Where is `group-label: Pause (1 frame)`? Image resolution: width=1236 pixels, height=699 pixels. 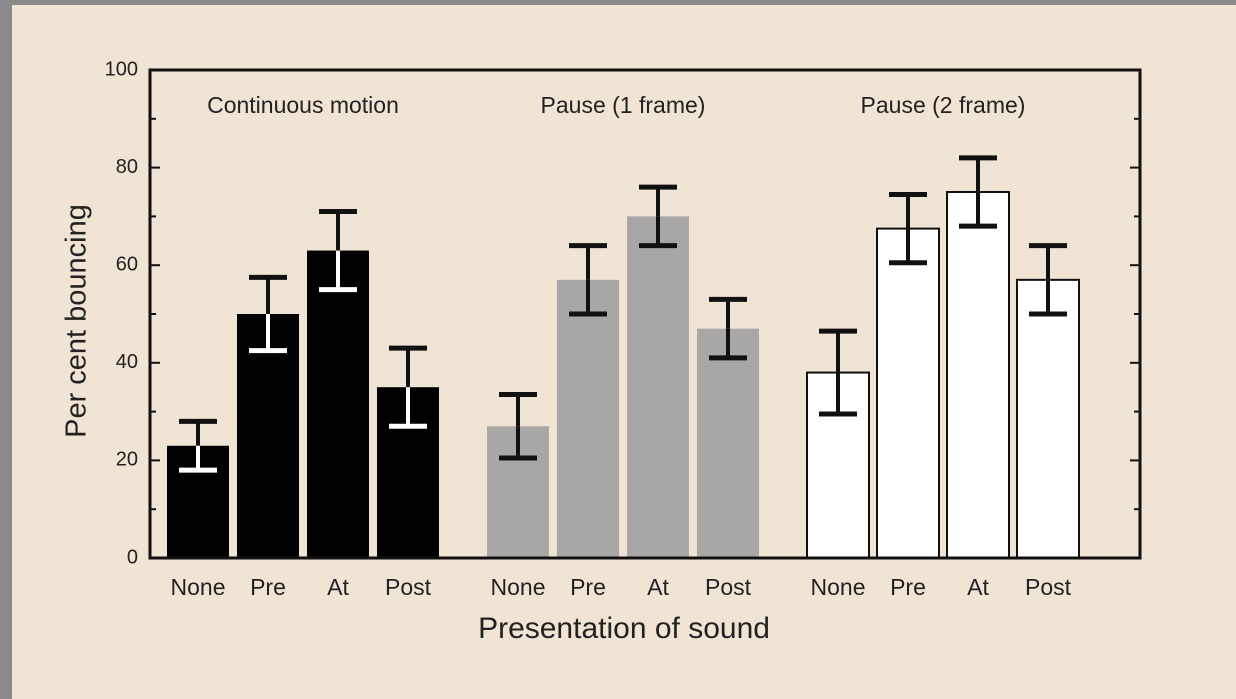
group-label: Pause (1 frame) is located at coordinates (623, 105).